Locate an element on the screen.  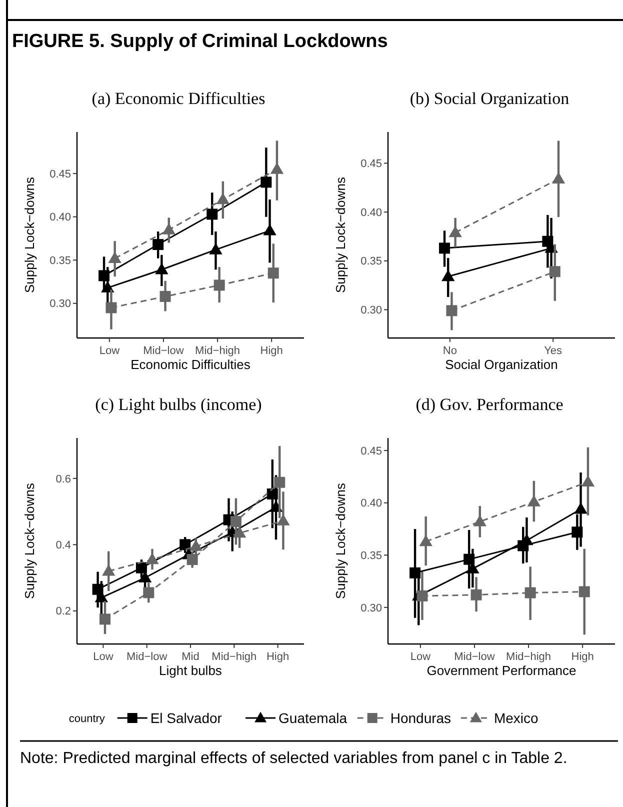
x-tick-label: No is located at coordinates (449, 351).